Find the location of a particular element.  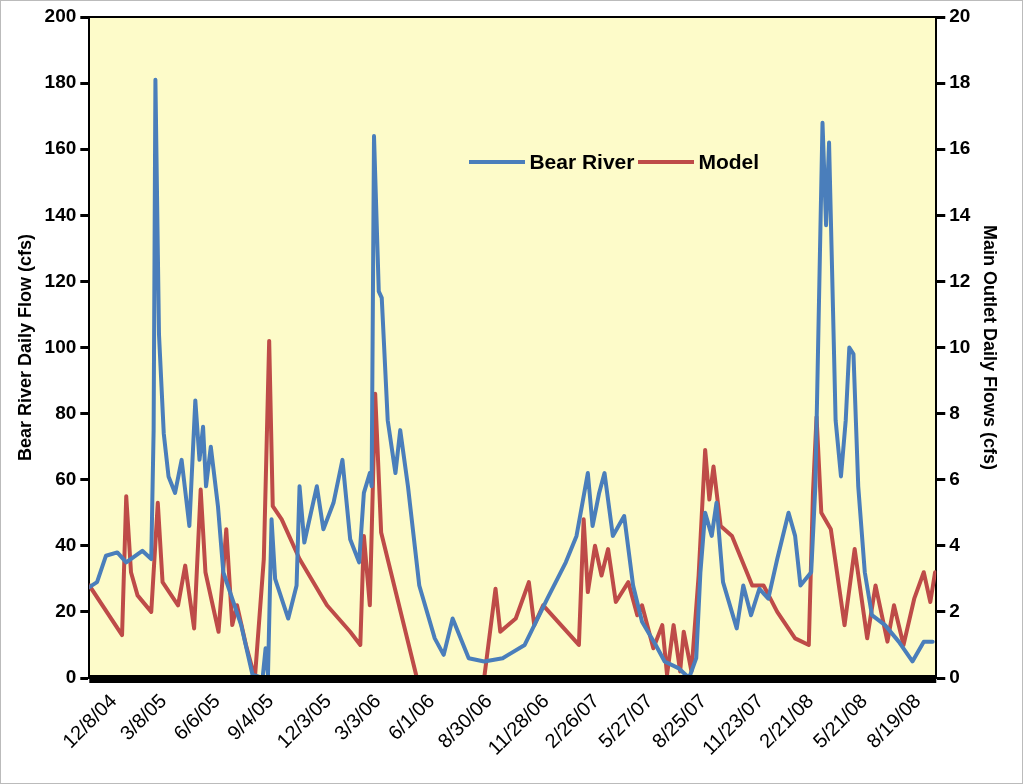

y2-tick-label: 4 is located at coordinates (955, 545).